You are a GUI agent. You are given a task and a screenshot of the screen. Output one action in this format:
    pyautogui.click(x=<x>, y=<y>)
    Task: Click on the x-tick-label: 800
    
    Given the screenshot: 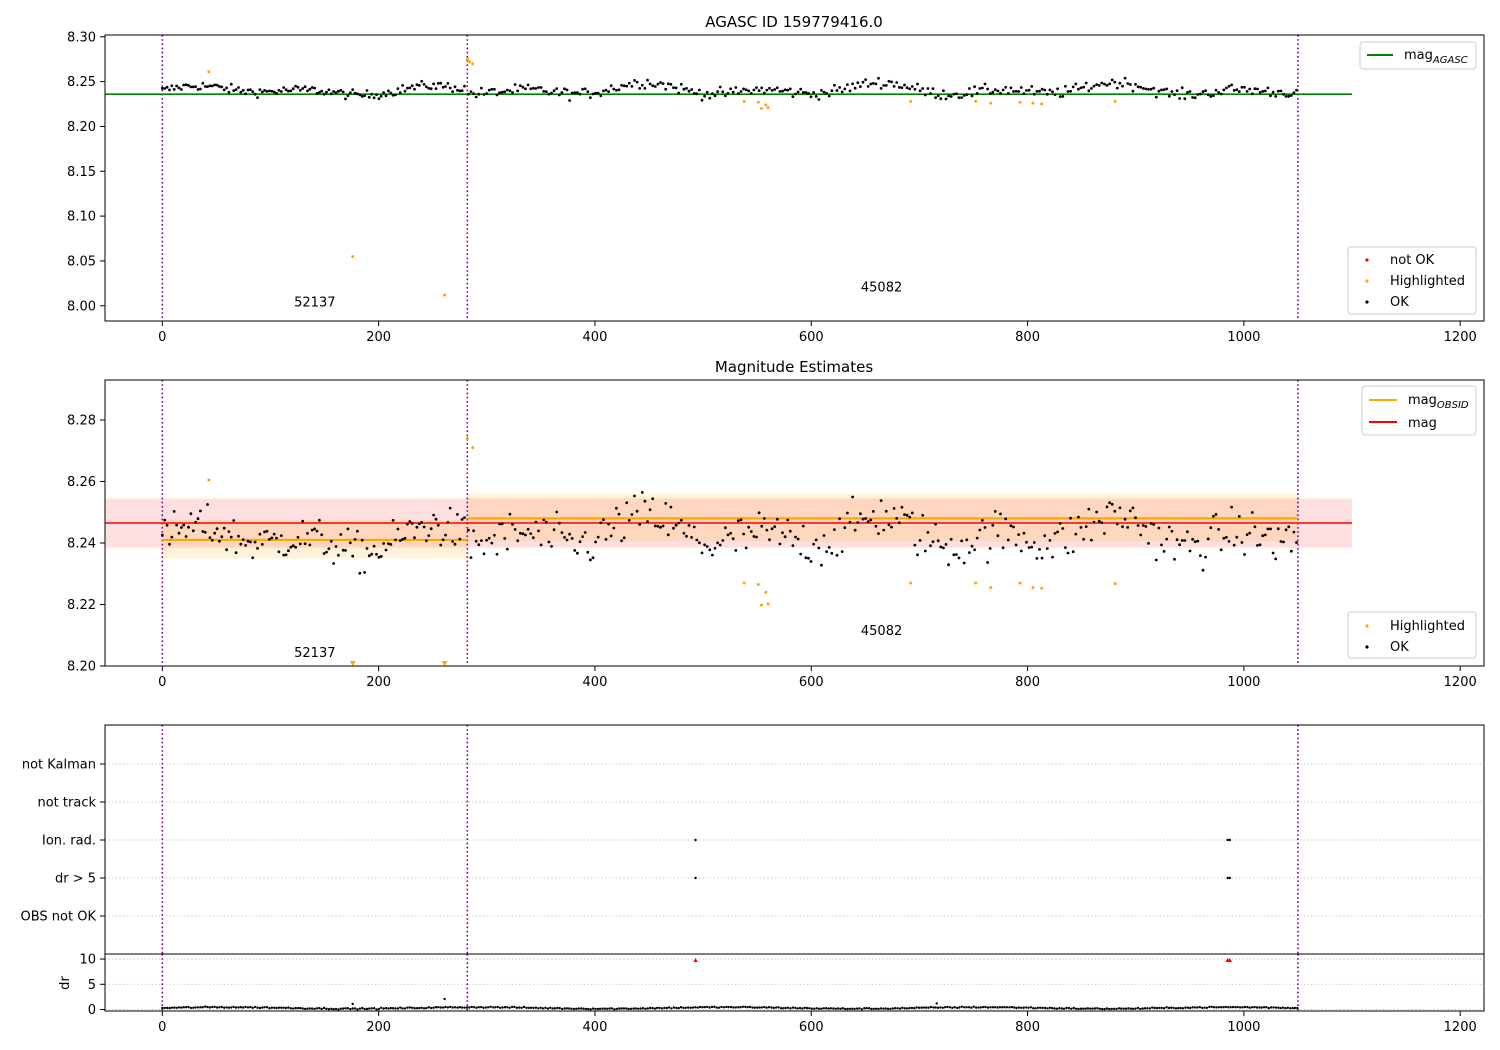 What is the action you would take?
    pyautogui.click(x=1027, y=337)
    